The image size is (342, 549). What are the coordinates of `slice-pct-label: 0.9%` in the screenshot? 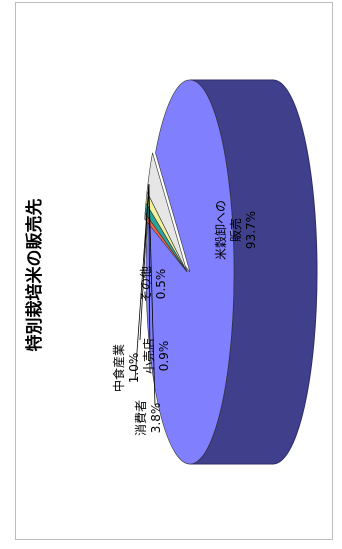 It's located at (164, 356).